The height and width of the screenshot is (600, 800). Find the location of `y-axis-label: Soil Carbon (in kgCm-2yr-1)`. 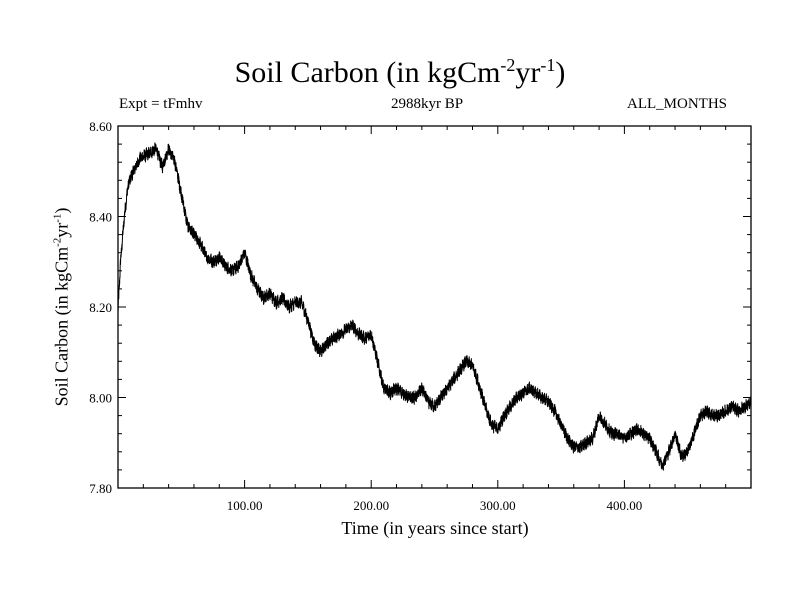

y-axis-label: Soil Carbon (in kgCm-2yr-1) is located at coordinates (61, 307).